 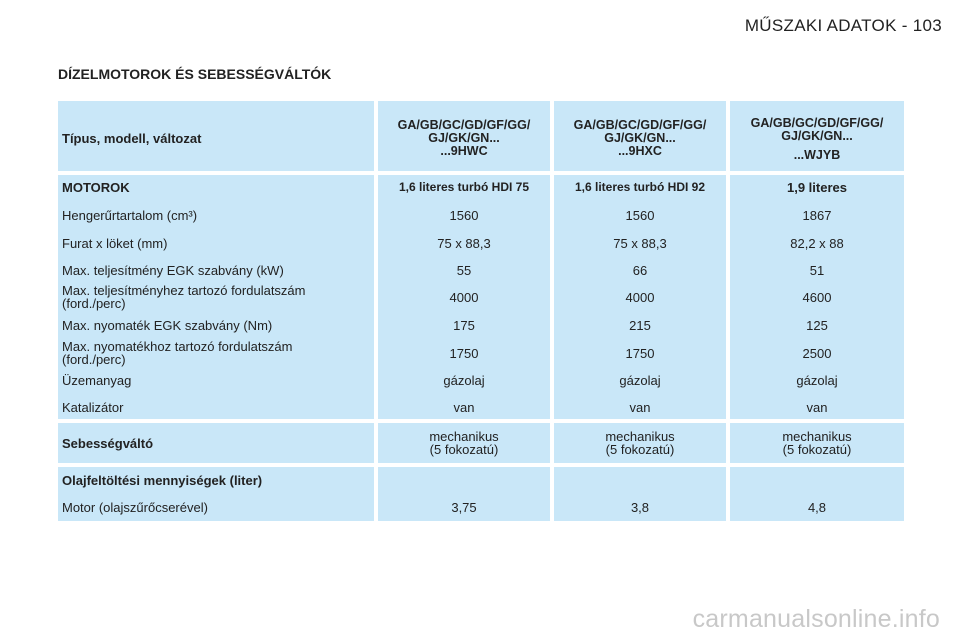 What do you see at coordinates (162, 480) in the screenshot?
I see `row-label: Olajfeltöltési mennyiségek (liter)` at bounding box center [162, 480].